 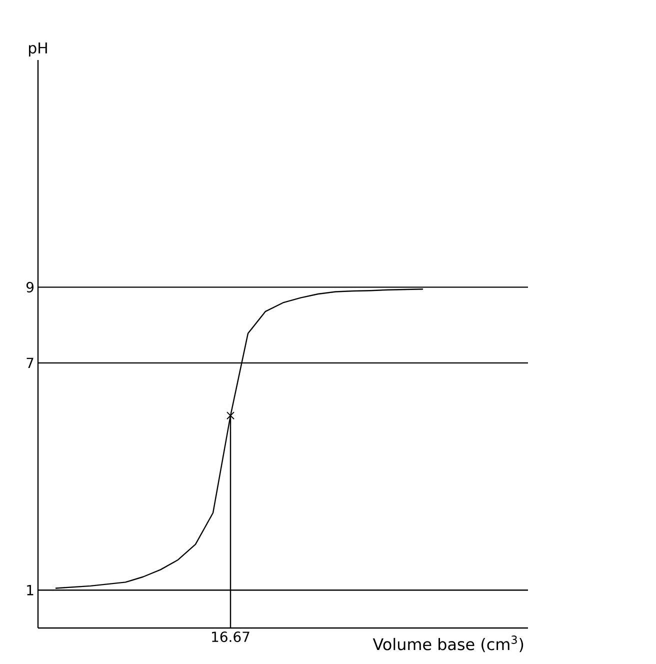 What do you see at coordinates (37, 49) in the screenshot?
I see `y-axis-title: pH` at bounding box center [37, 49].